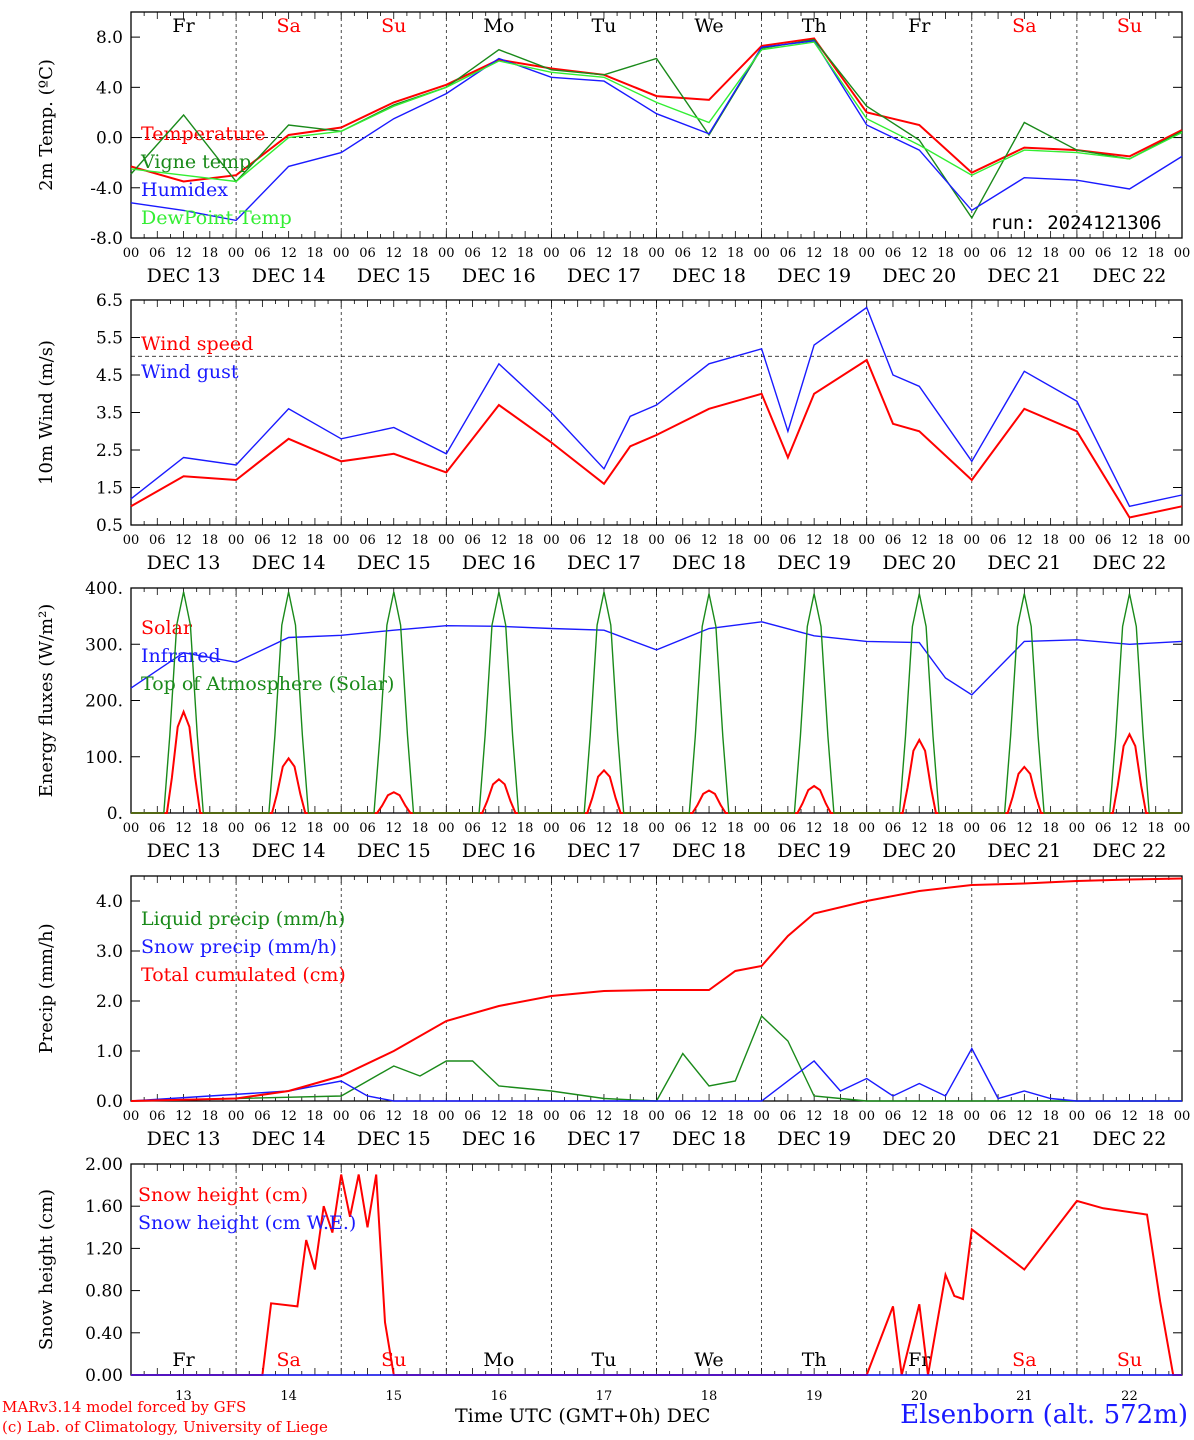 This screenshot has width=1194, height=1440. I want to click on y-tick-label: 0.0, so click(109, 139).